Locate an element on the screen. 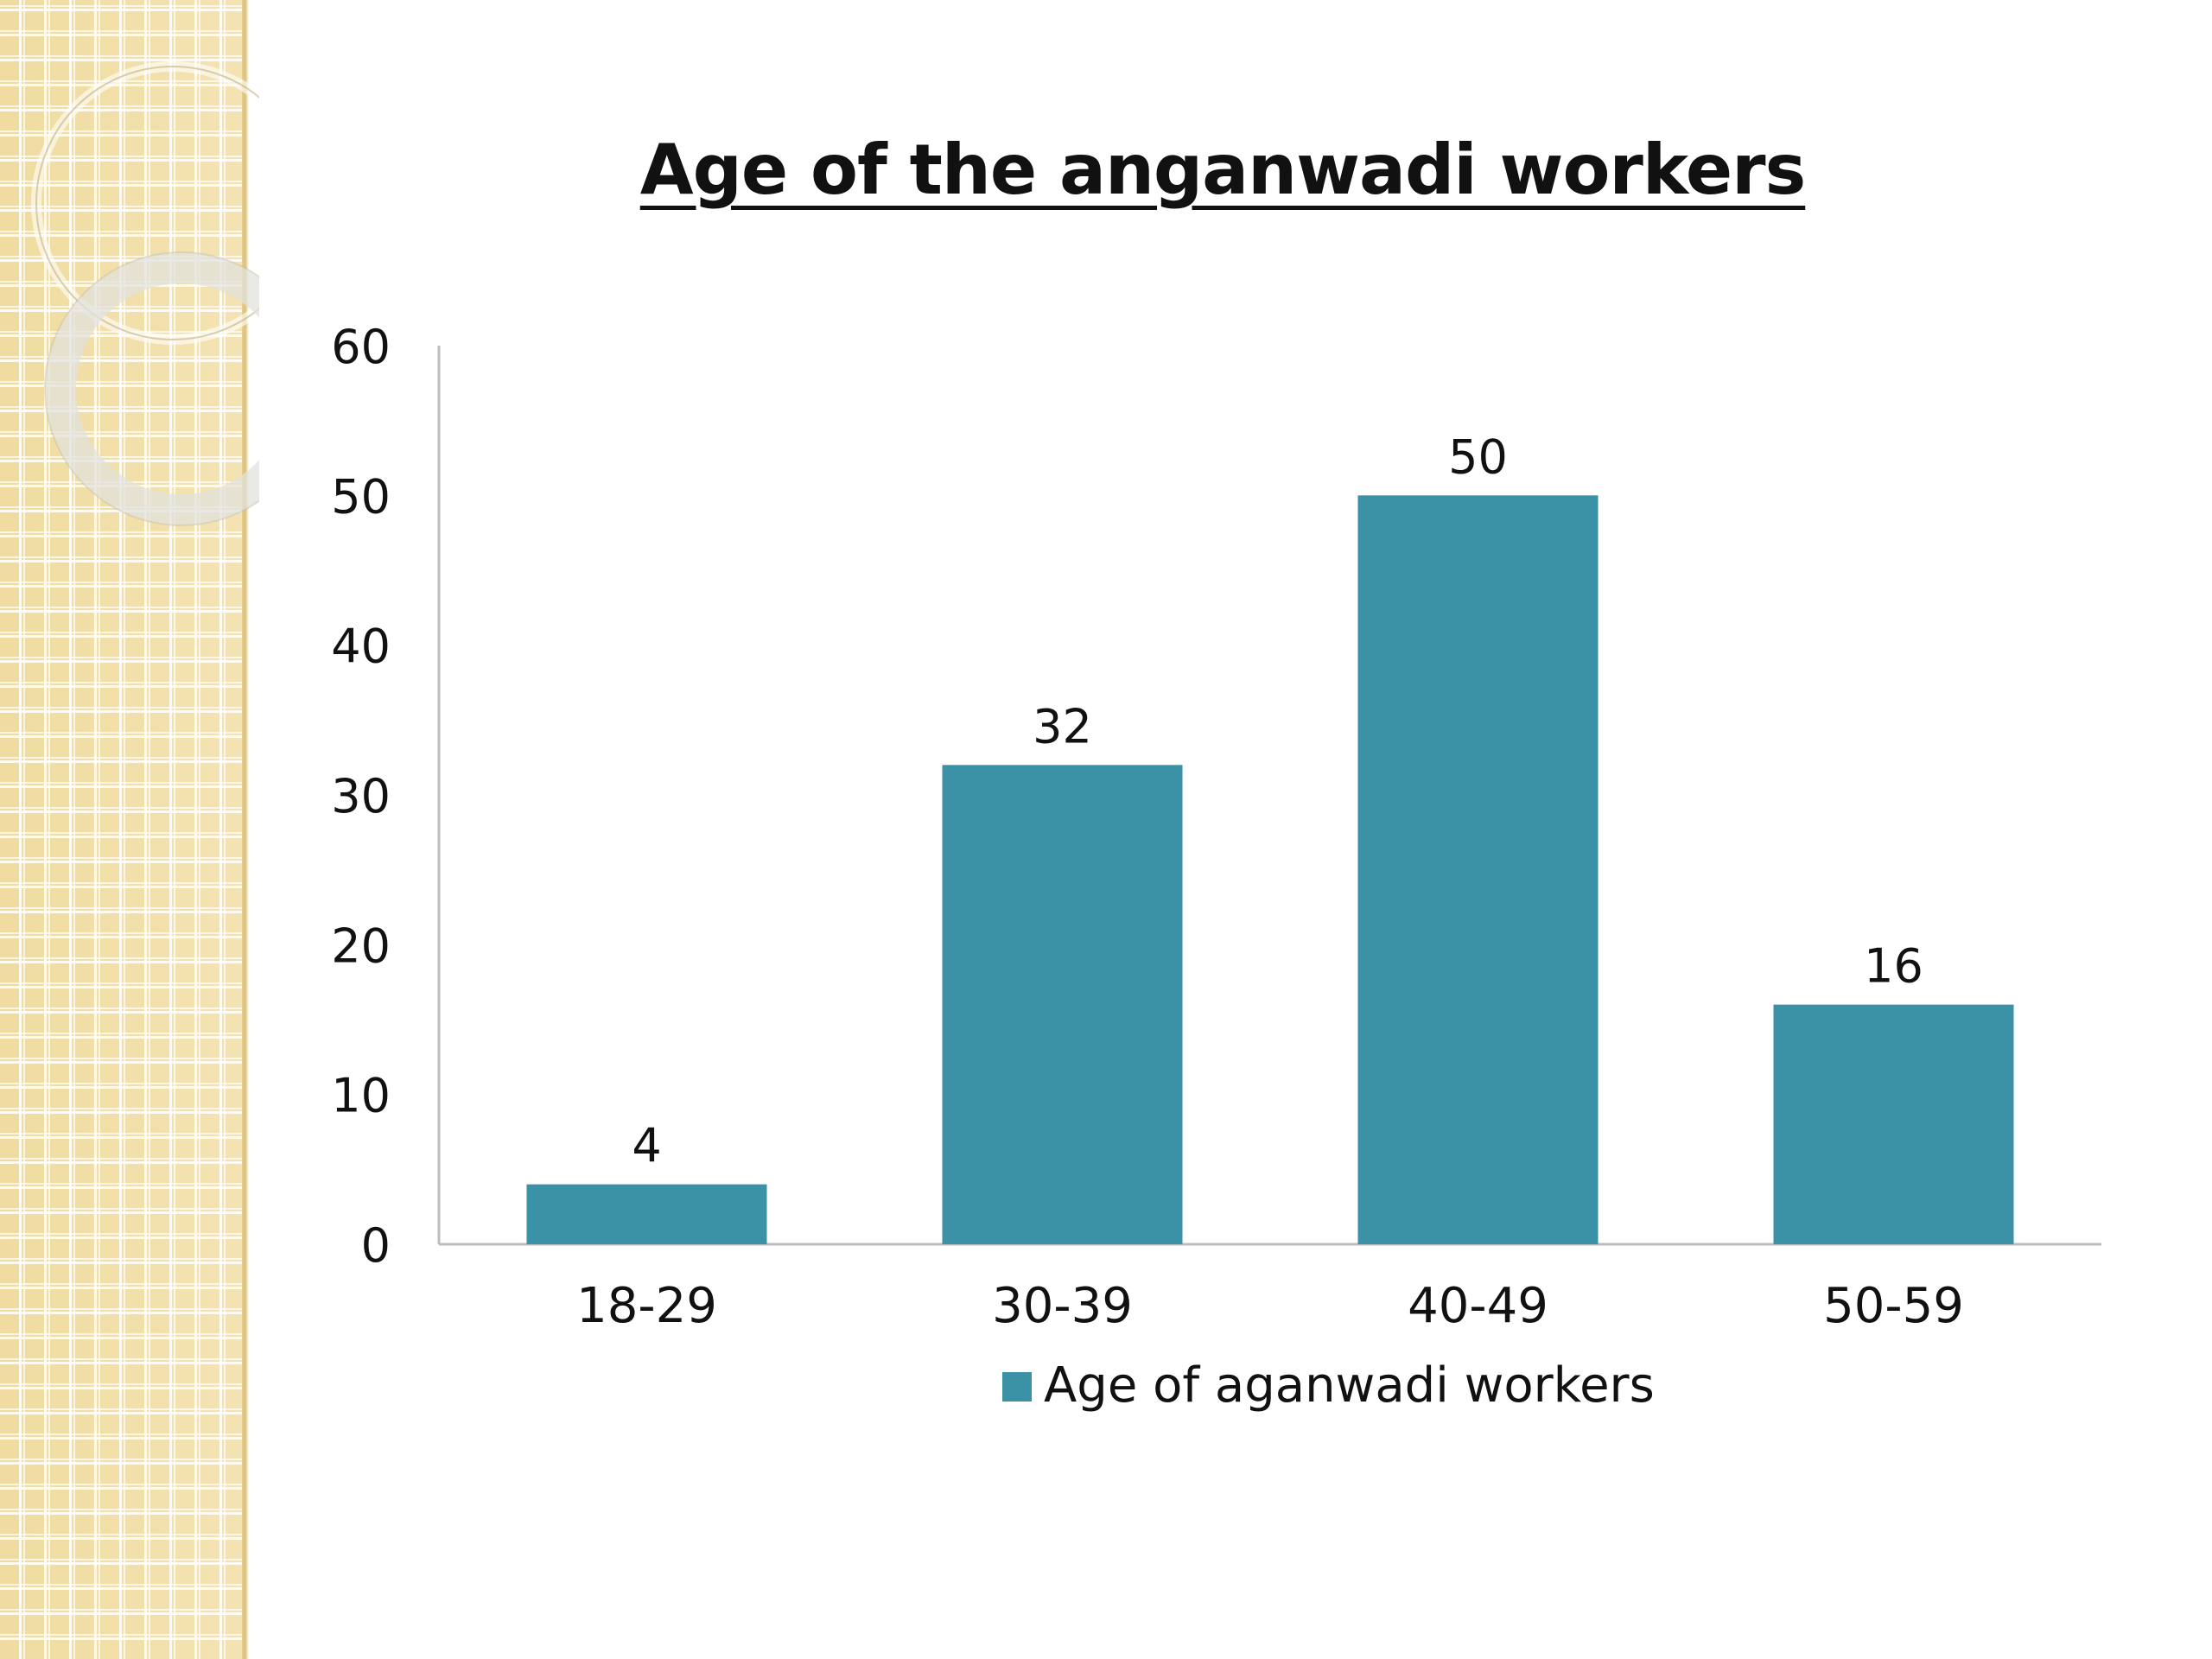 This screenshot has height=1659, width=2212. small-ring is located at coordinates (152, 388).